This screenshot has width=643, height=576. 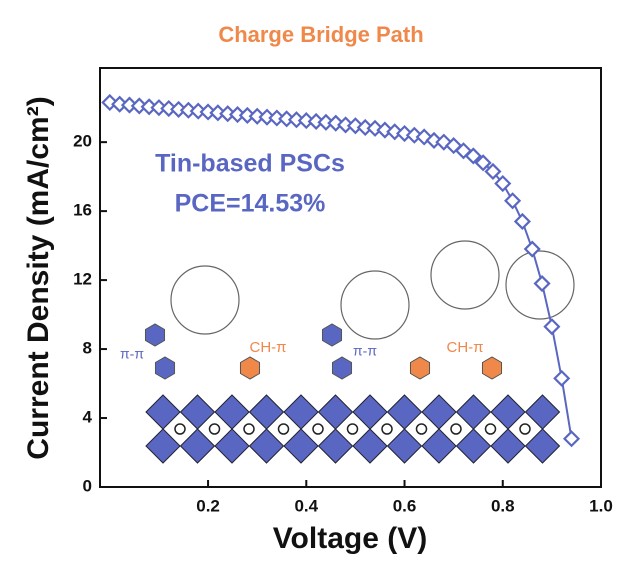 What do you see at coordinates (208, 505) in the screenshot?
I see `x-tick-label: 0.2` at bounding box center [208, 505].